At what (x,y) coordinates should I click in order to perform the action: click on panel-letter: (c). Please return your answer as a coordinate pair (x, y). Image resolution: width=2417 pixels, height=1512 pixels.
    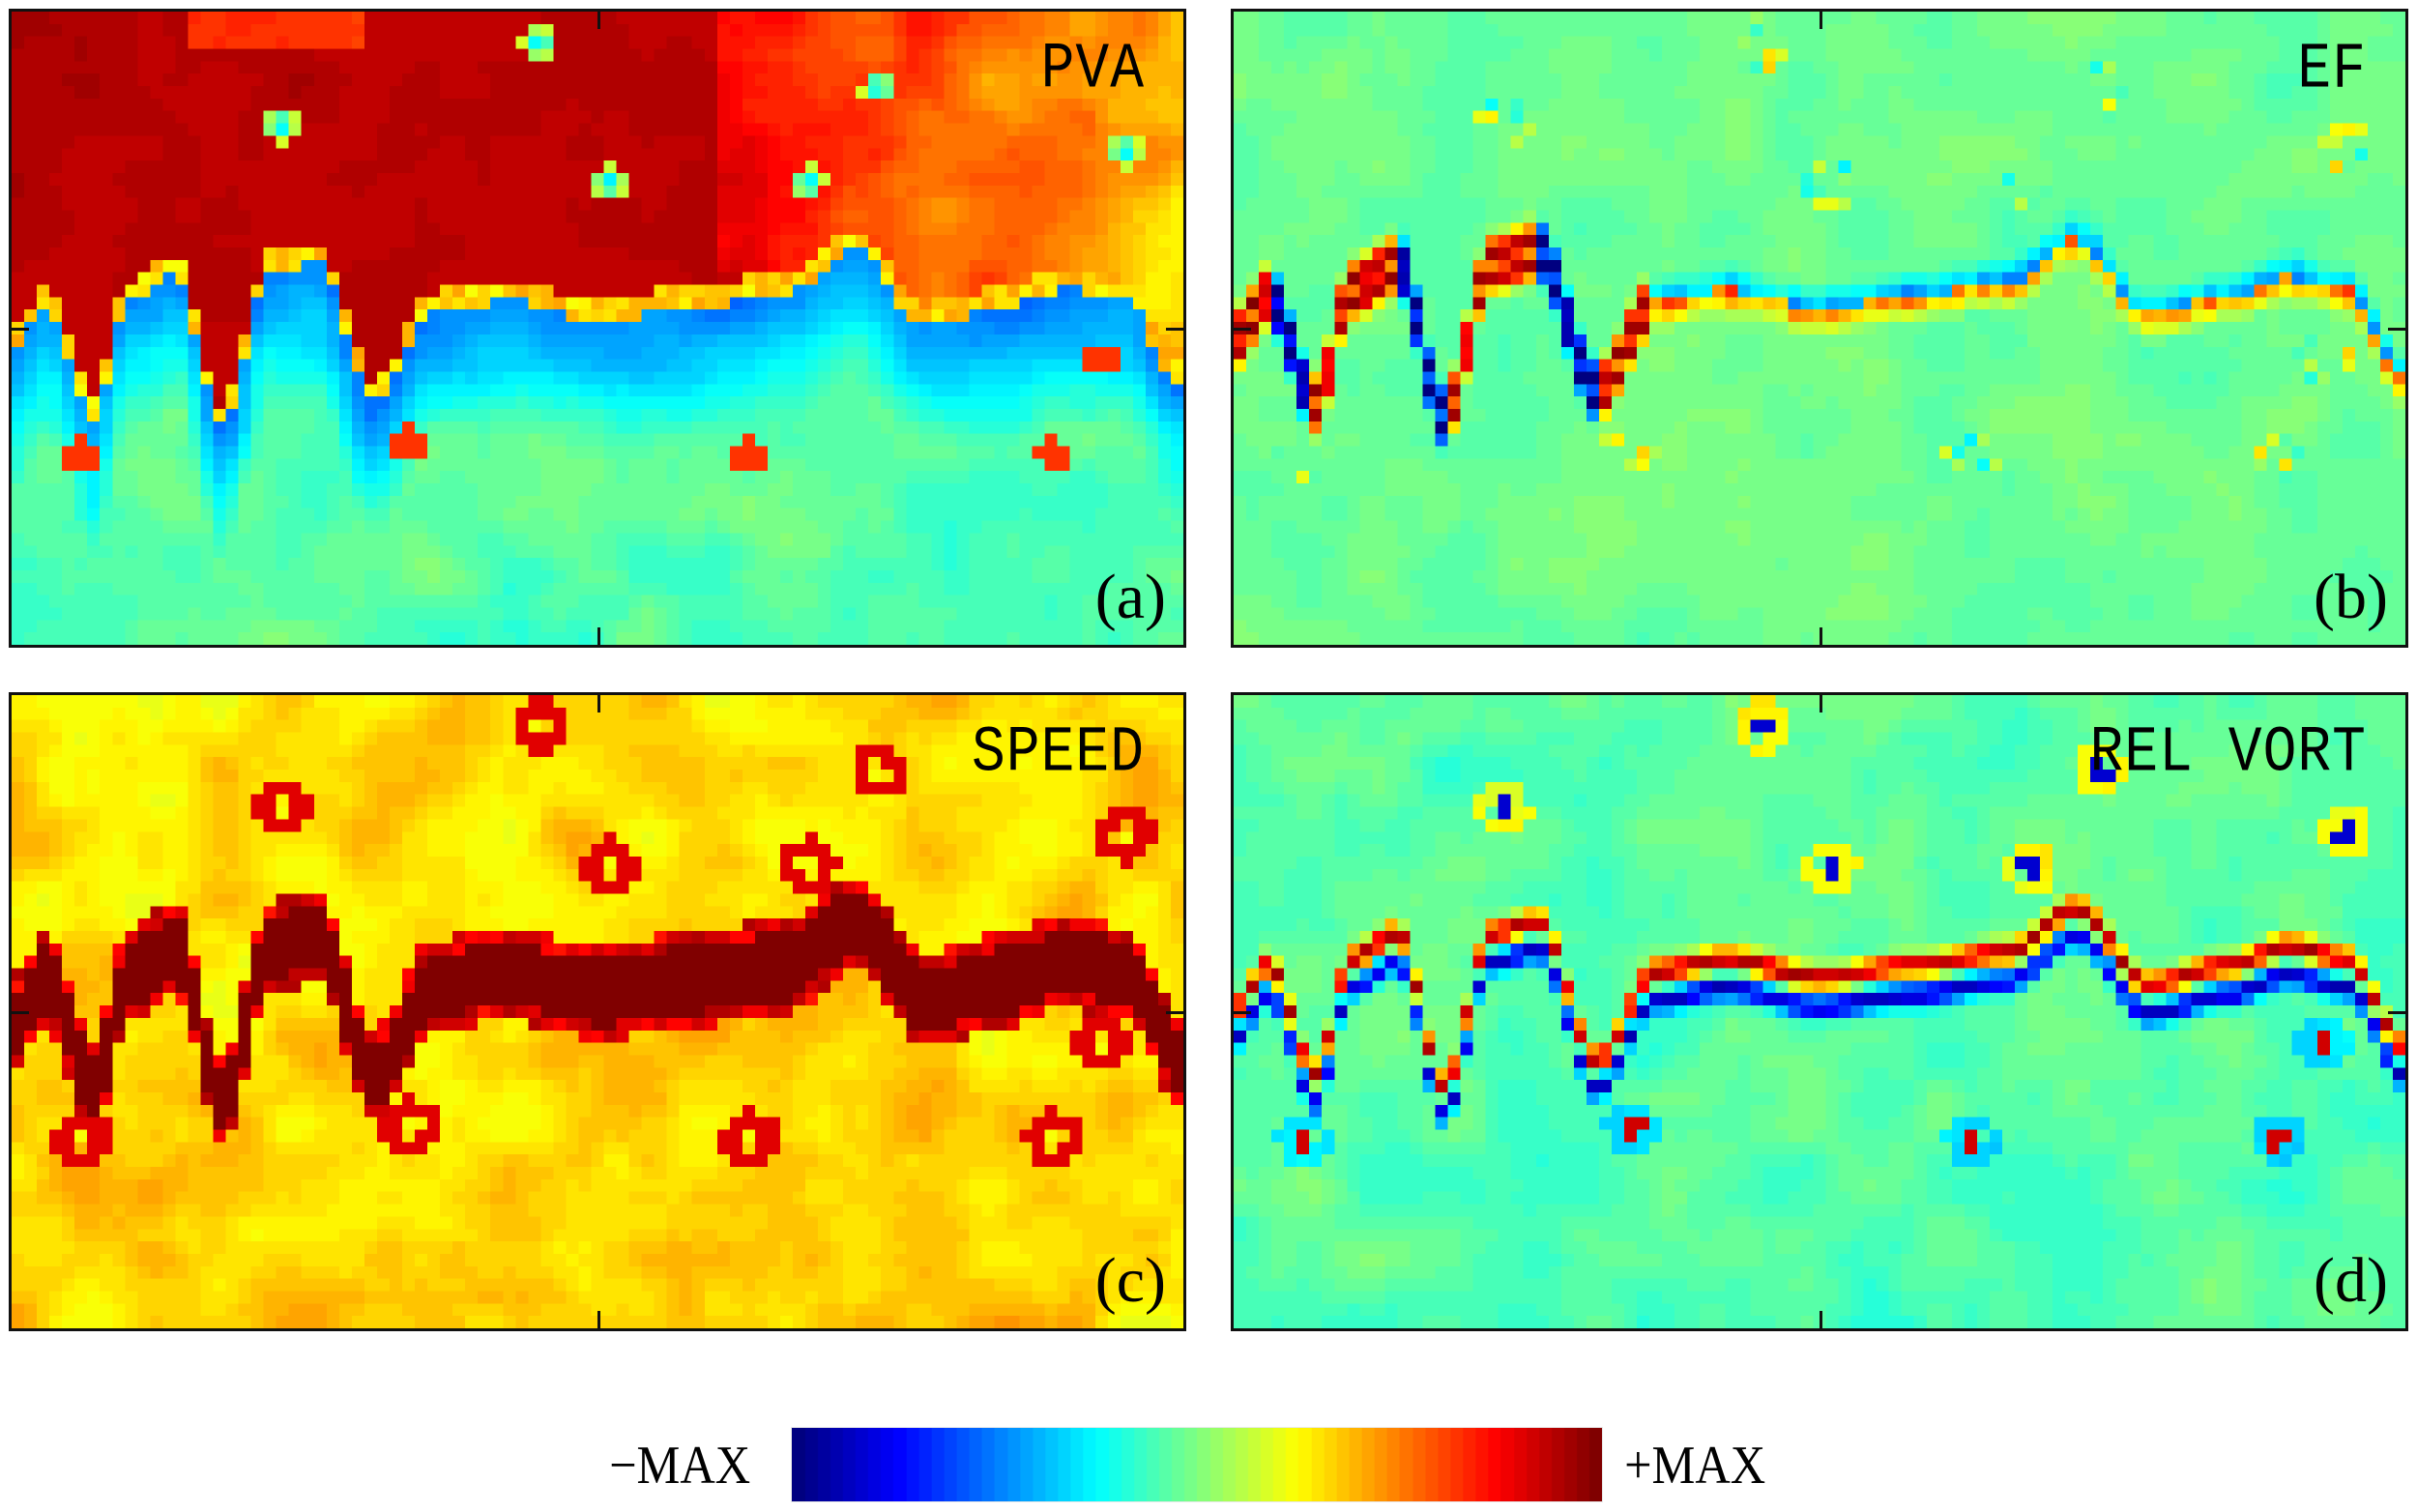
    Looking at the image, I should click on (1130, 1280).